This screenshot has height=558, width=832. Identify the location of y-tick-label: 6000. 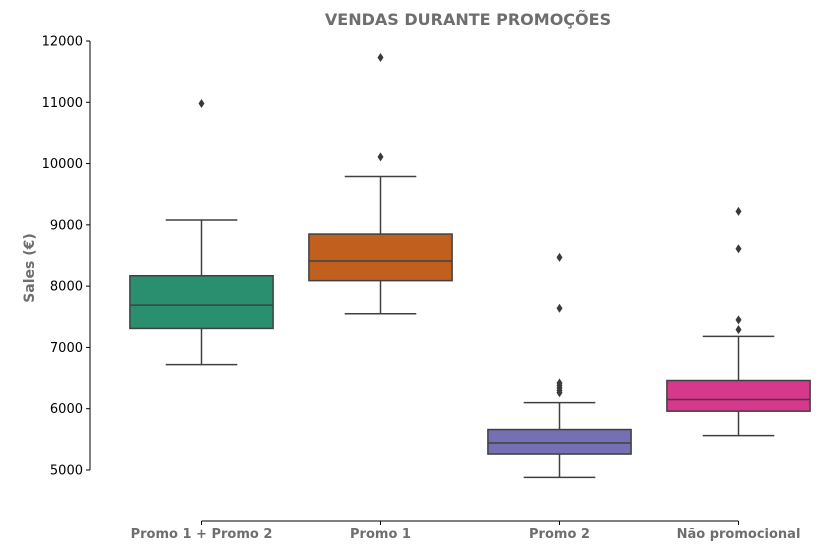
(66, 409).